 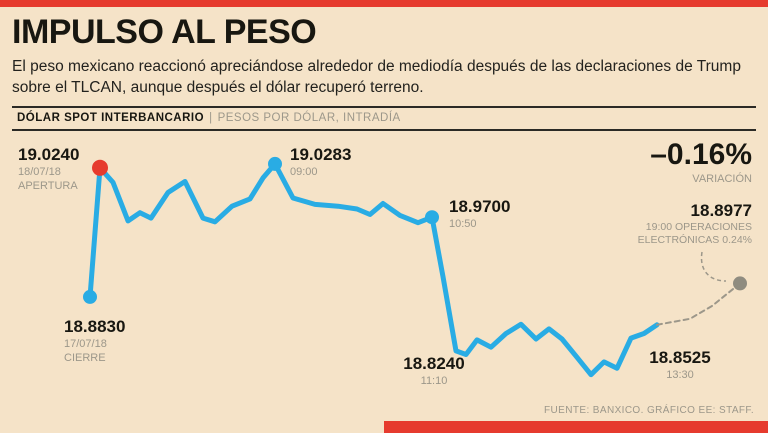 I want to click on marker-apertura, so click(x=100, y=167).